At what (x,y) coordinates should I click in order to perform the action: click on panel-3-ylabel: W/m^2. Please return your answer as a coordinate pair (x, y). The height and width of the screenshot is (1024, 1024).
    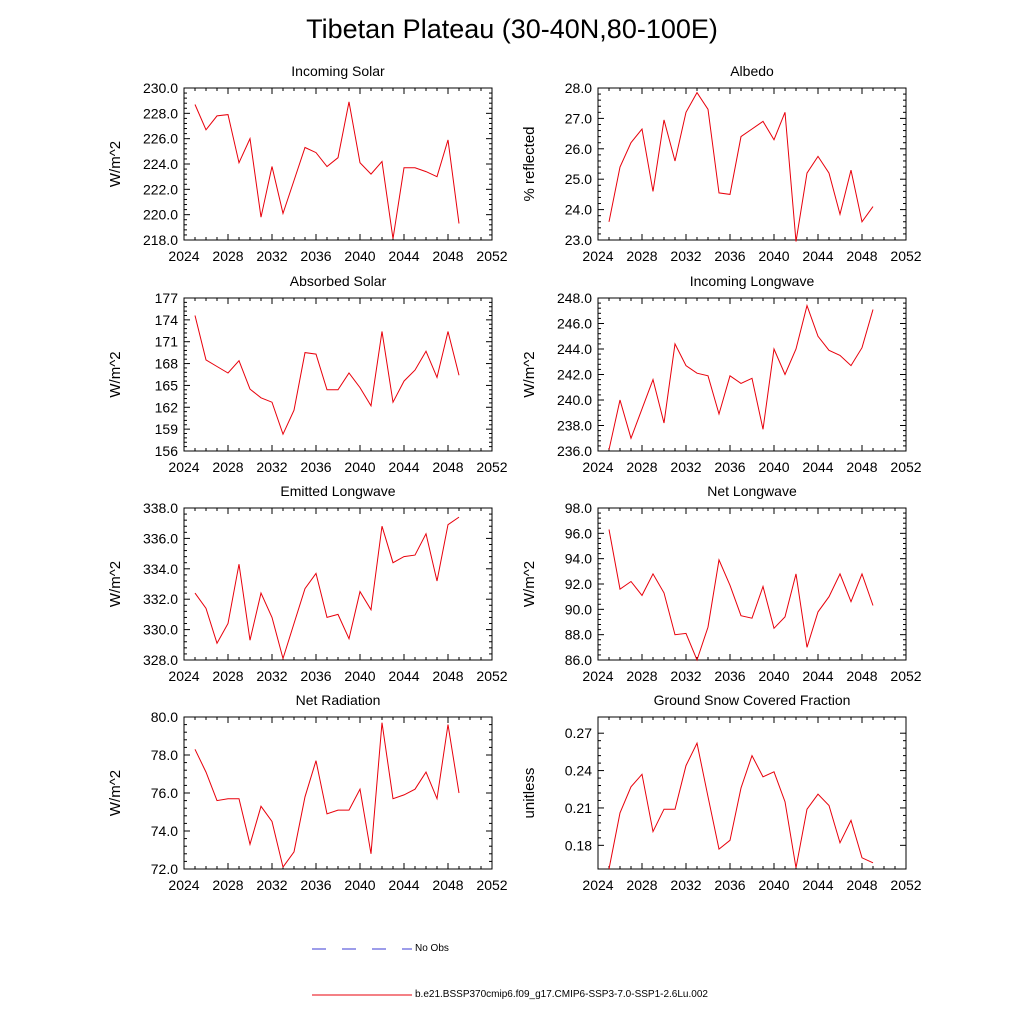
    Looking at the image, I should click on (115, 374).